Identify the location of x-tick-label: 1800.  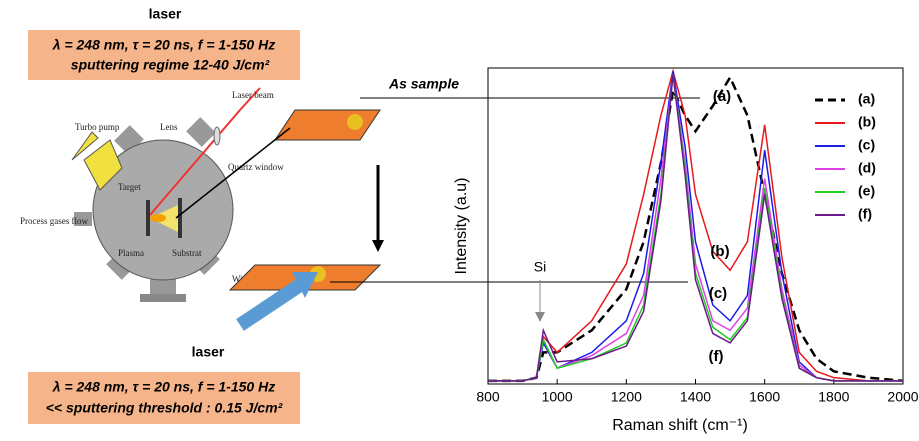
(833, 397).